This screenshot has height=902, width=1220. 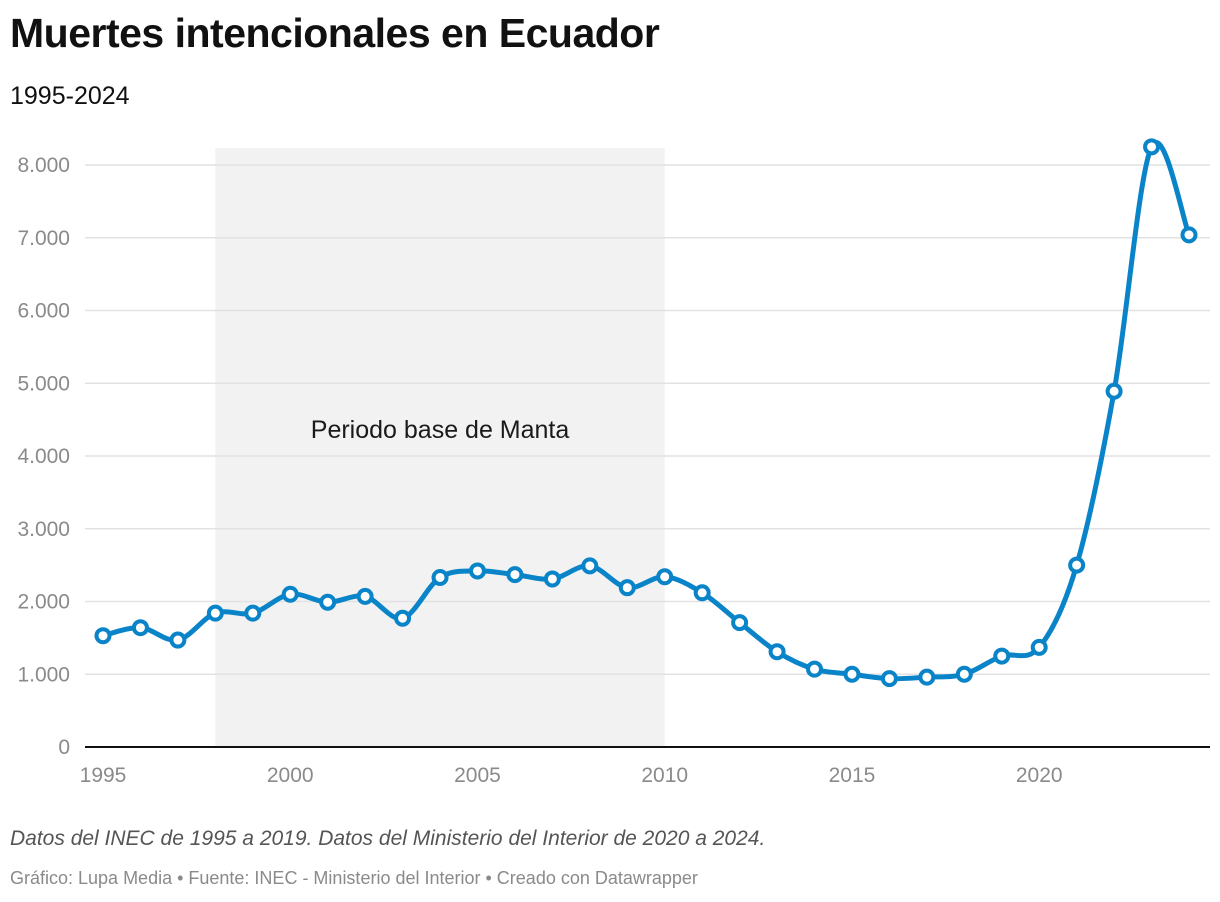 What do you see at coordinates (178, 640) in the screenshot?
I see `data-point-1997` at bounding box center [178, 640].